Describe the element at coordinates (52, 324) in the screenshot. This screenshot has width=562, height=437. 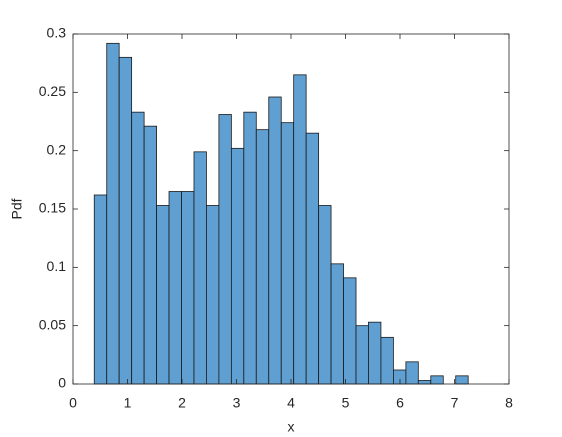
I see `y-tick-label: 0.05` at that location.